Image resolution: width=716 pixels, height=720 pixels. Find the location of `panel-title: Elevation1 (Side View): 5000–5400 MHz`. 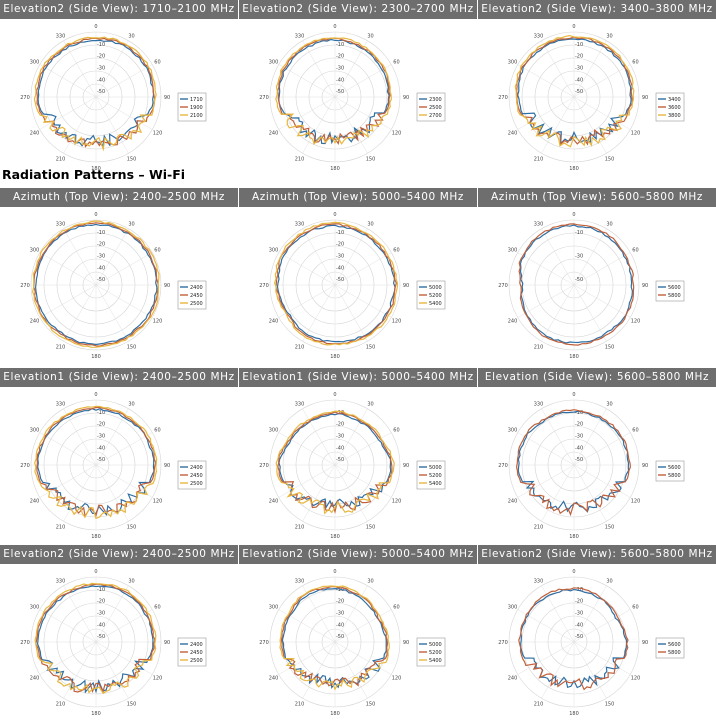

panel-title: Elevation1 (Side View): 5000–5400 MHz is located at coordinates (358, 377).